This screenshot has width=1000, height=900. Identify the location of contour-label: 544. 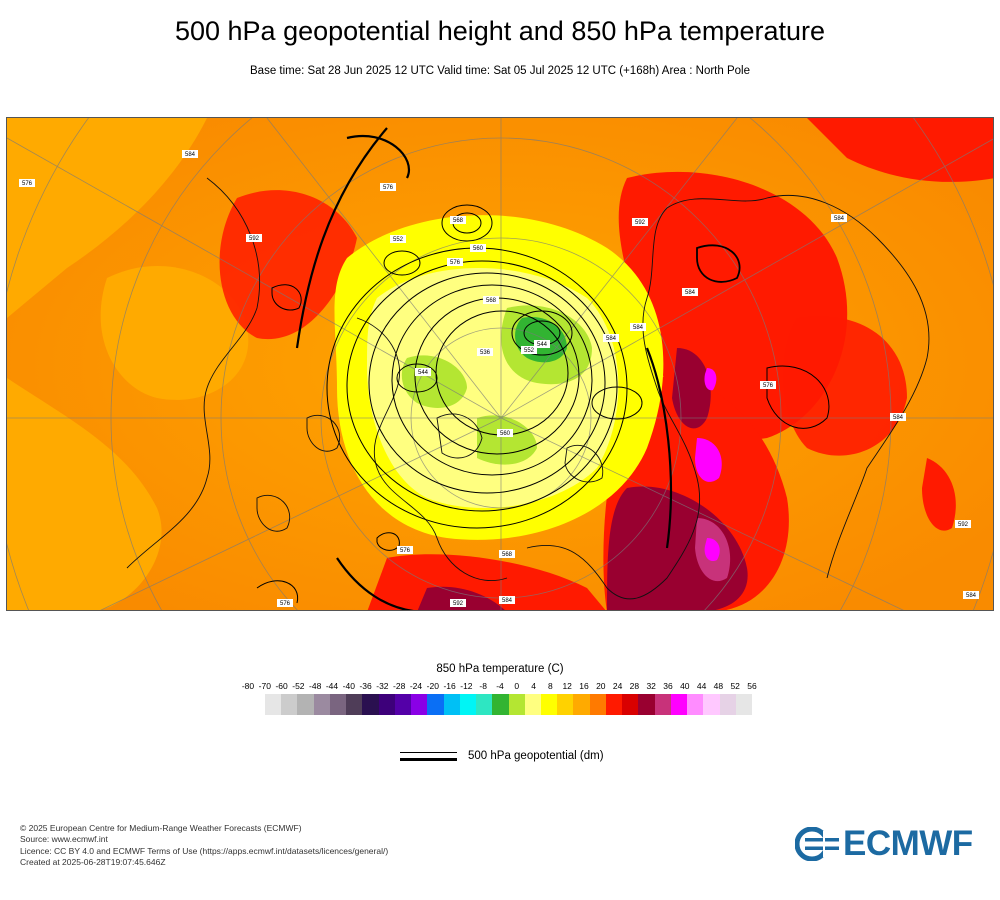
(423, 372).